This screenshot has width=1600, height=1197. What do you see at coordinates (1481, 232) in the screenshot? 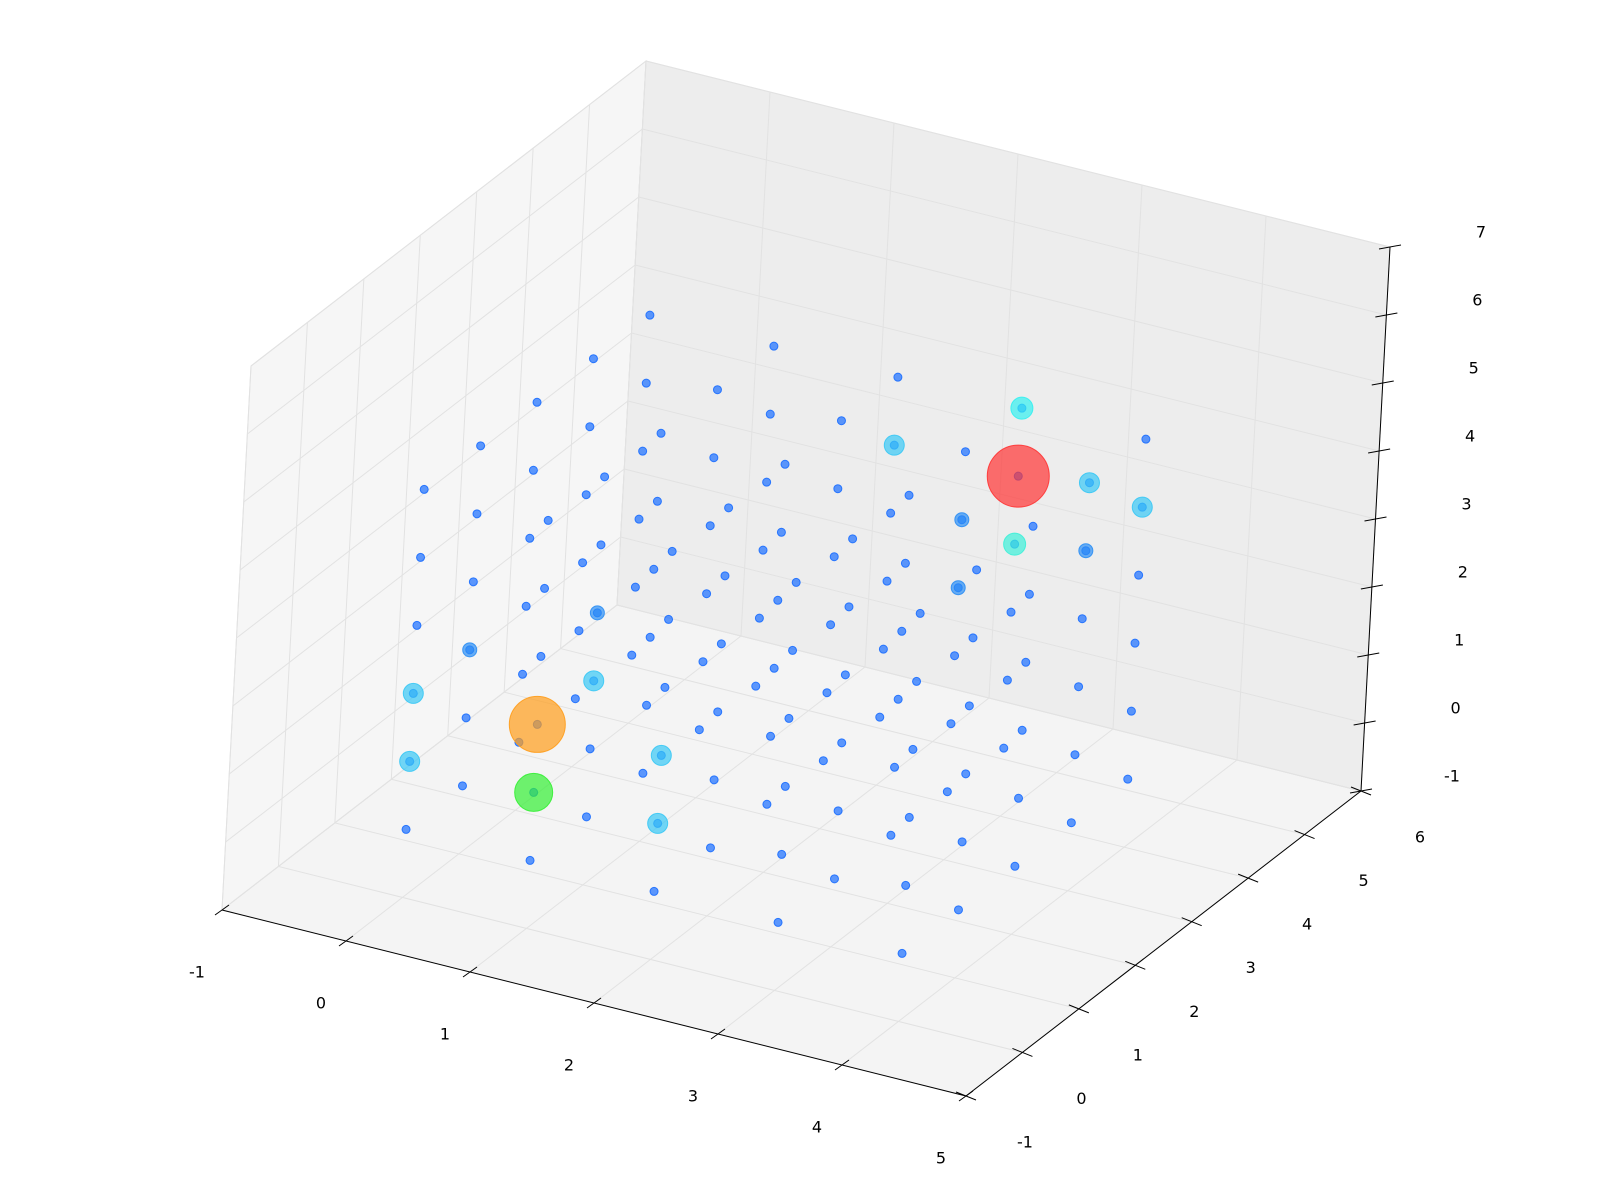
I see `z-tick-label: 7` at bounding box center [1481, 232].